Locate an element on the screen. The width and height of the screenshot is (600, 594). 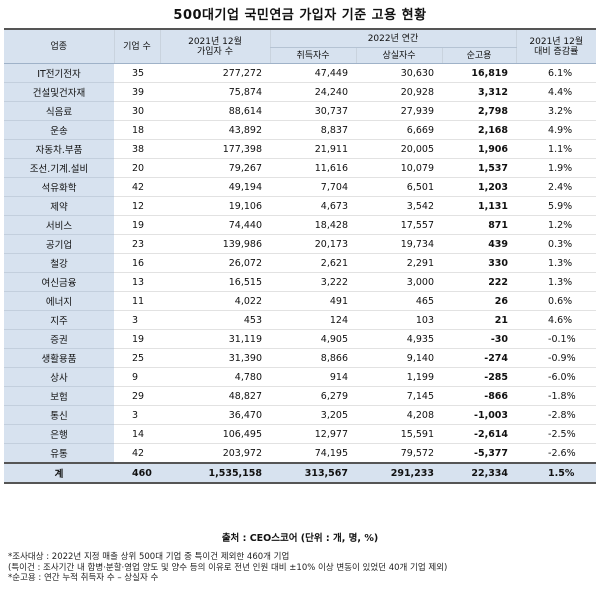
cell-net: -1,003 is located at coordinates (479, 415).